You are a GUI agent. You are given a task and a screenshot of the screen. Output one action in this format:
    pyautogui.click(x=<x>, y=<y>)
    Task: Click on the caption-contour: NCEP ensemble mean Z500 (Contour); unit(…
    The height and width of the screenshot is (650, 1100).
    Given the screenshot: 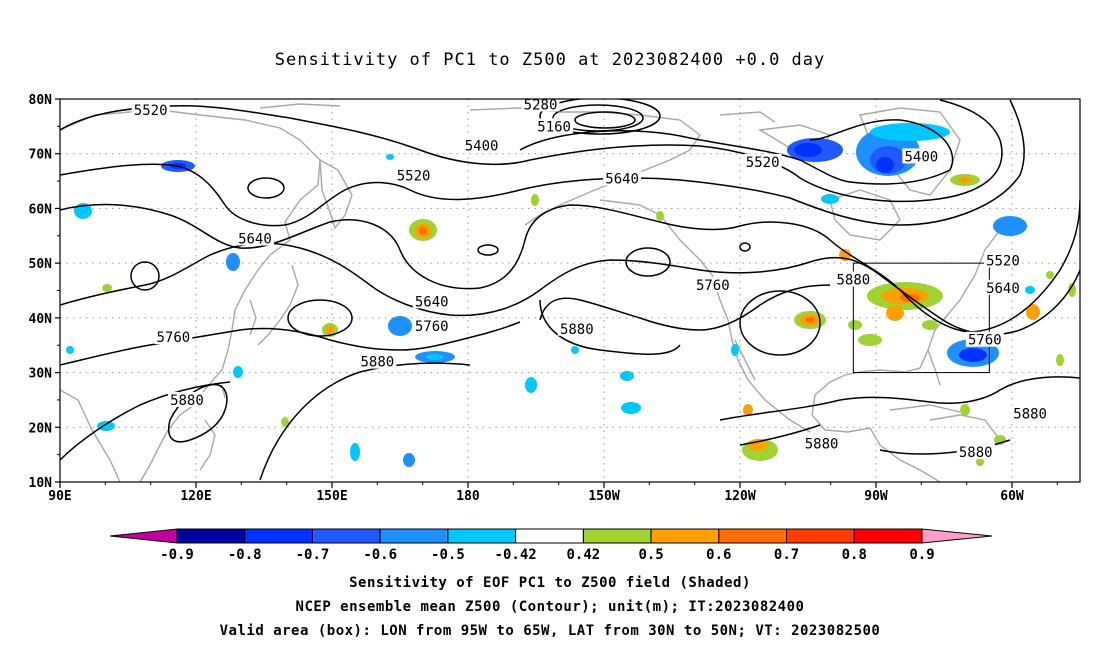 What is the action you would take?
    pyautogui.click(x=550, y=607)
    